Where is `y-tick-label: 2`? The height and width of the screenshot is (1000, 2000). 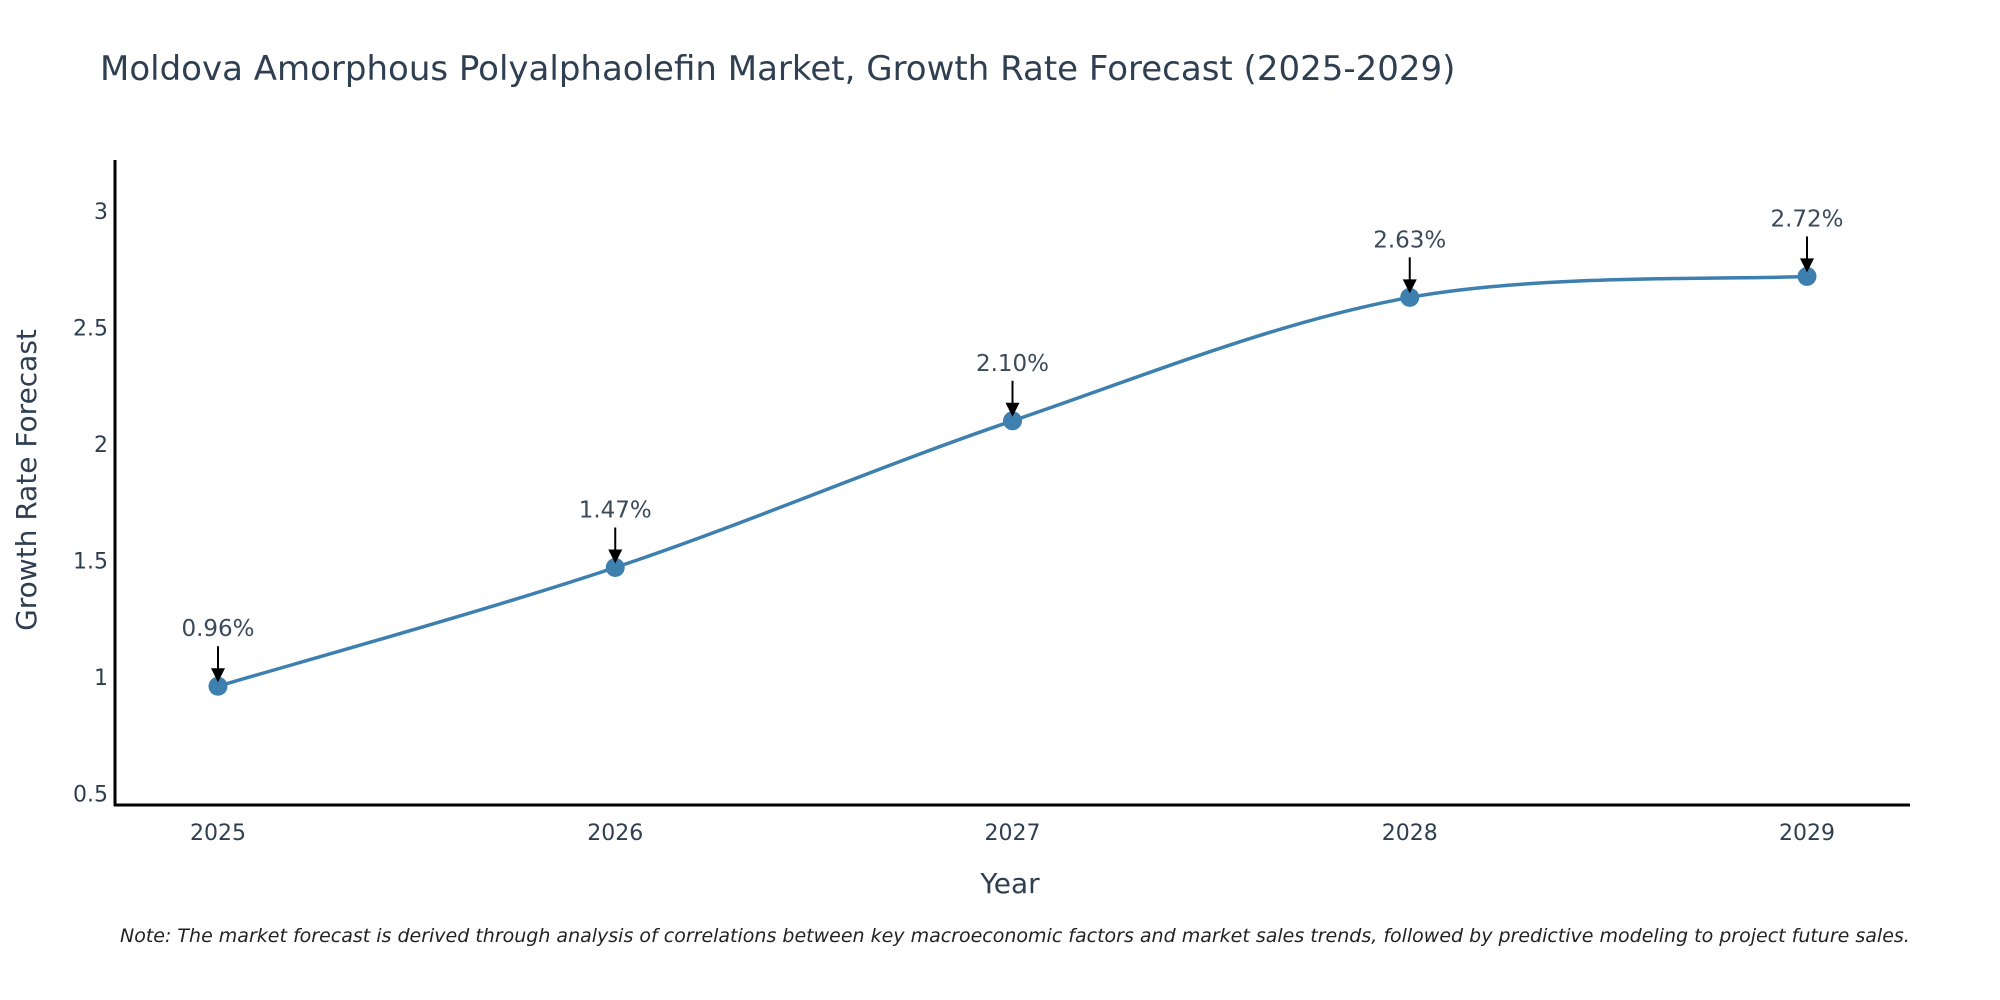 y-tick-label: 2 is located at coordinates (101, 445).